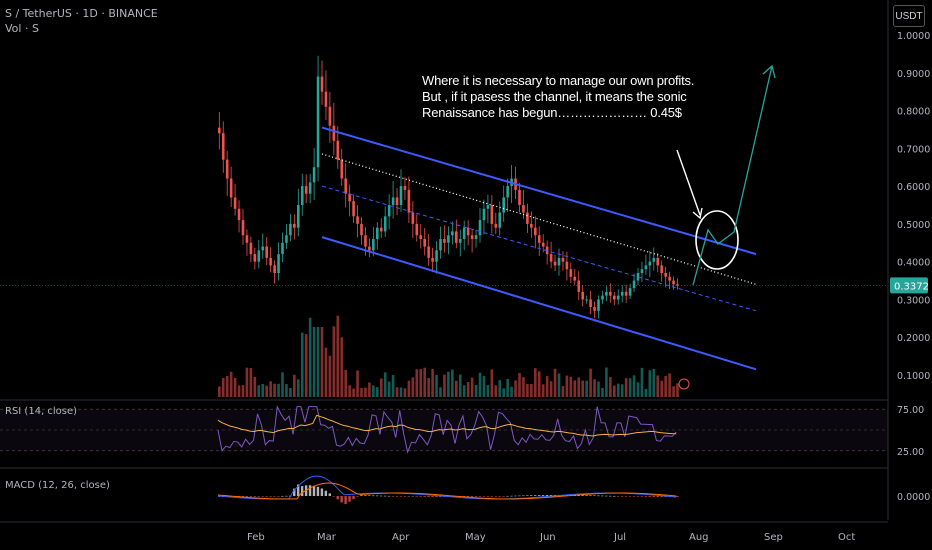 This screenshot has height=550, width=932. What do you see at coordinates (475, 537) in the screenshot?
I see `time-tick-label: May` at bounding box center [475, 537].